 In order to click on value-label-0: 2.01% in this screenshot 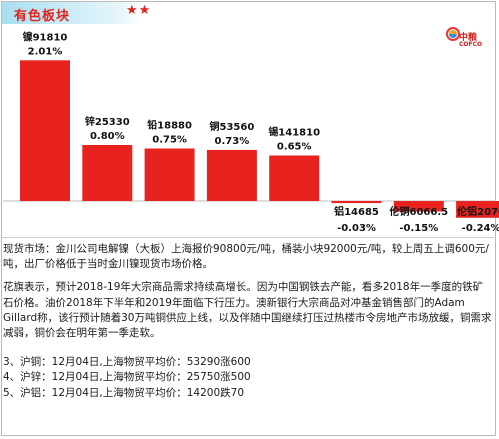, I will do `click(45, 51)`.